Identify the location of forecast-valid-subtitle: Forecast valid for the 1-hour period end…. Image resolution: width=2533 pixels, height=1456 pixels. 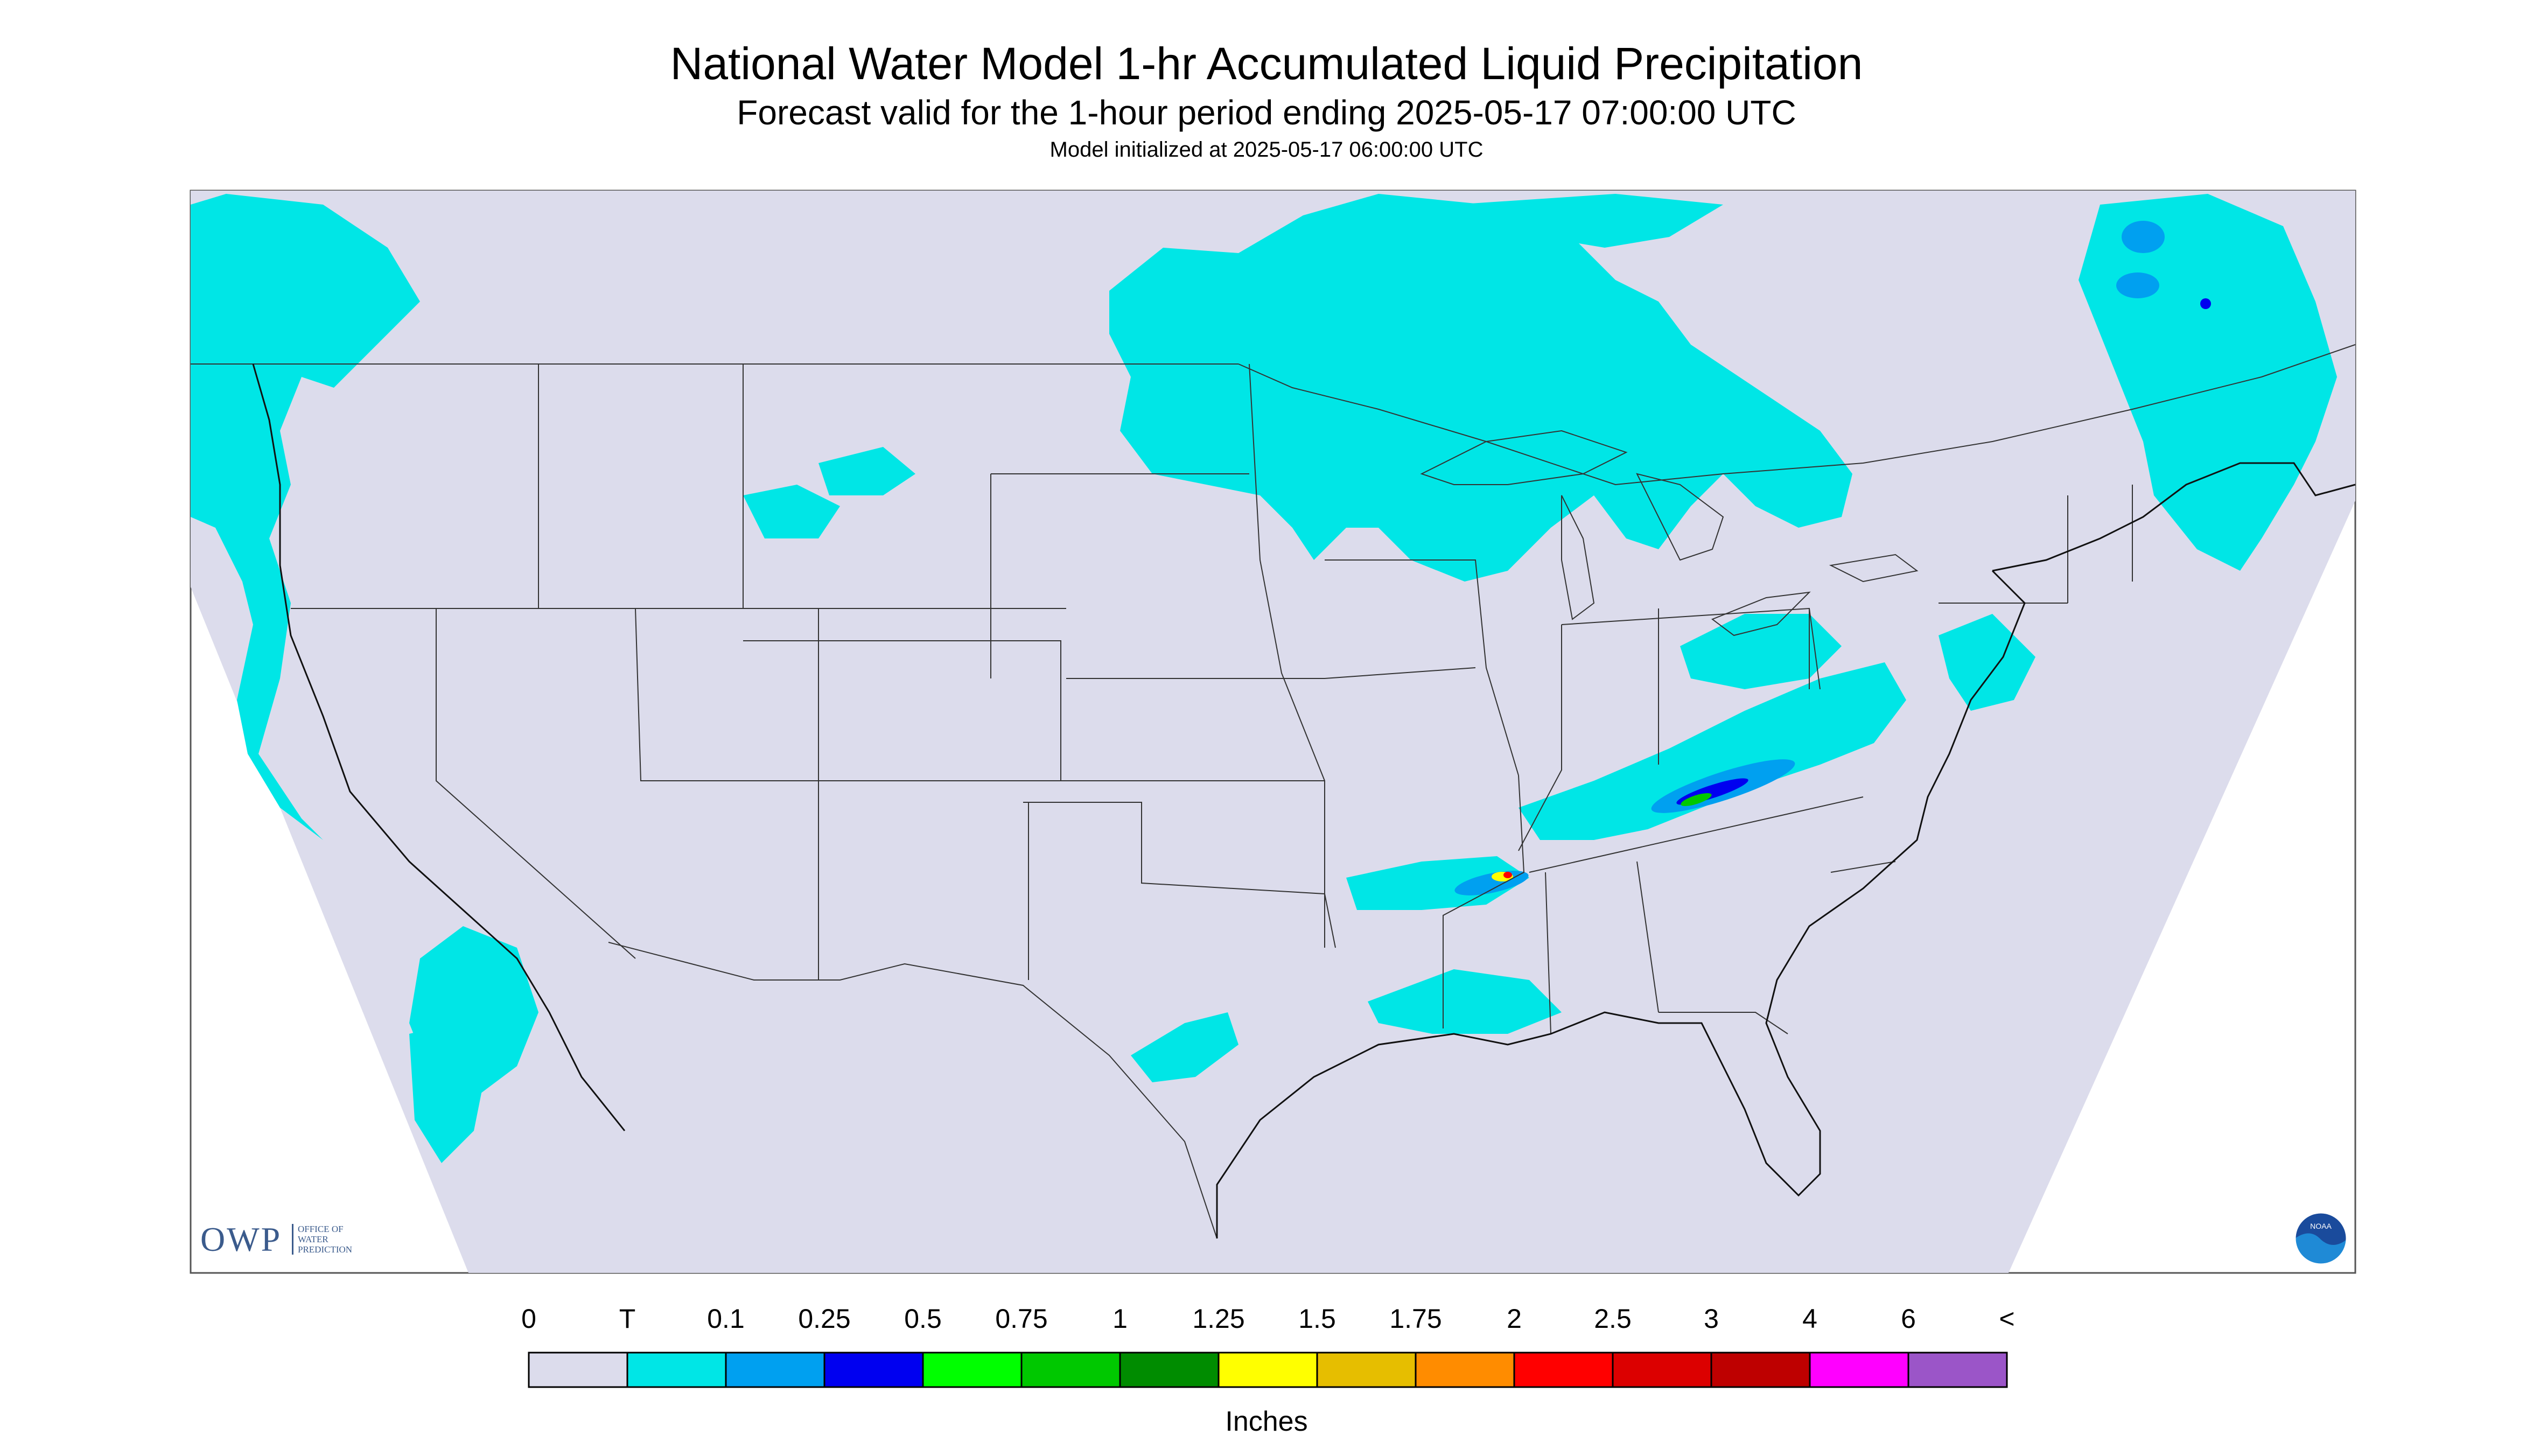
(1266, 112).